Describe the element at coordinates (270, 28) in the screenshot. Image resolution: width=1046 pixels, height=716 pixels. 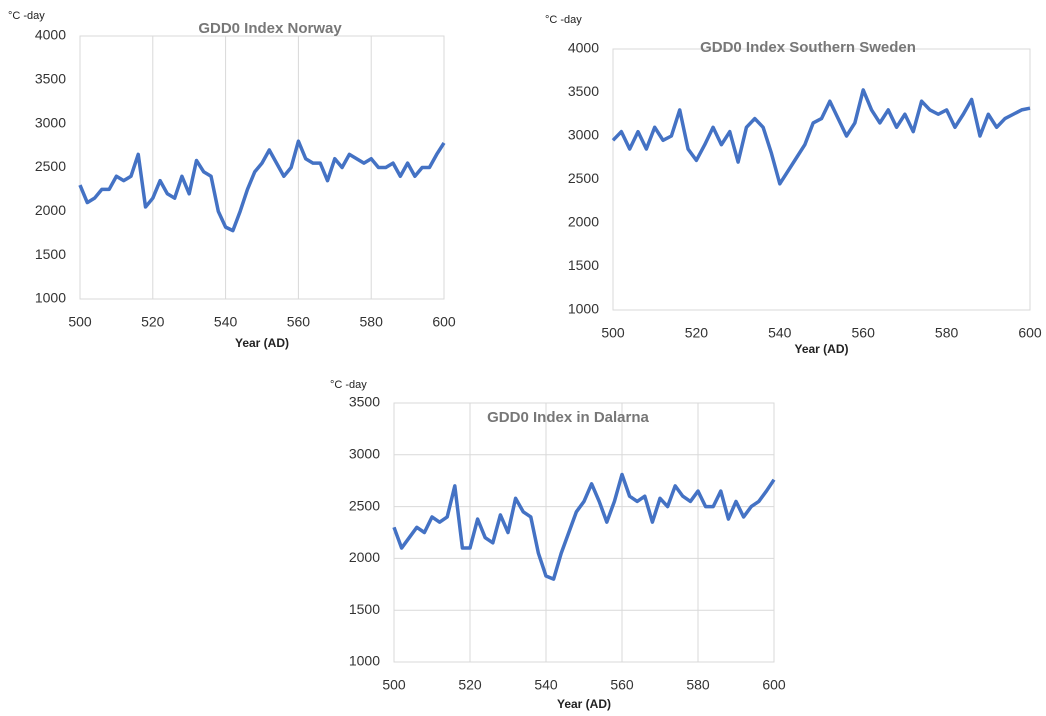
I see `chart-title: GDD0 Index Norway` at that location.